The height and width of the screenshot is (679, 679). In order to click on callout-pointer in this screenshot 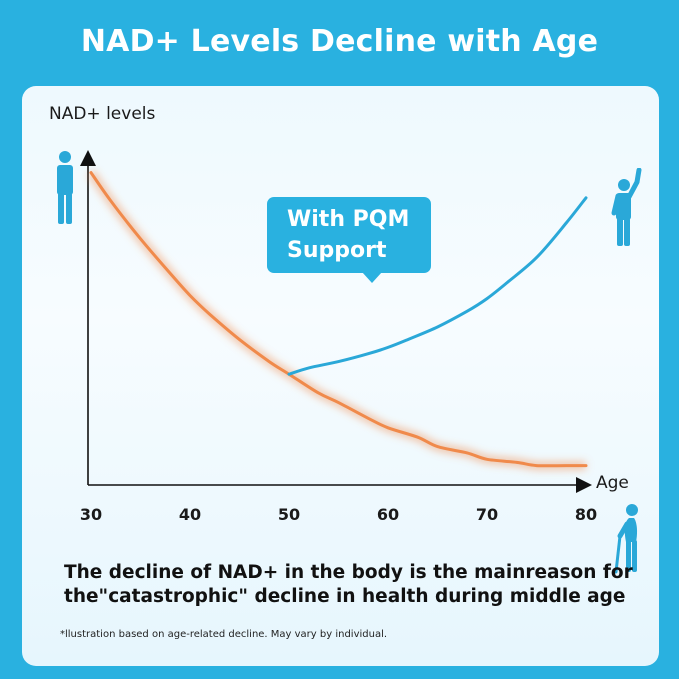, I will do `click(372, 277)`.